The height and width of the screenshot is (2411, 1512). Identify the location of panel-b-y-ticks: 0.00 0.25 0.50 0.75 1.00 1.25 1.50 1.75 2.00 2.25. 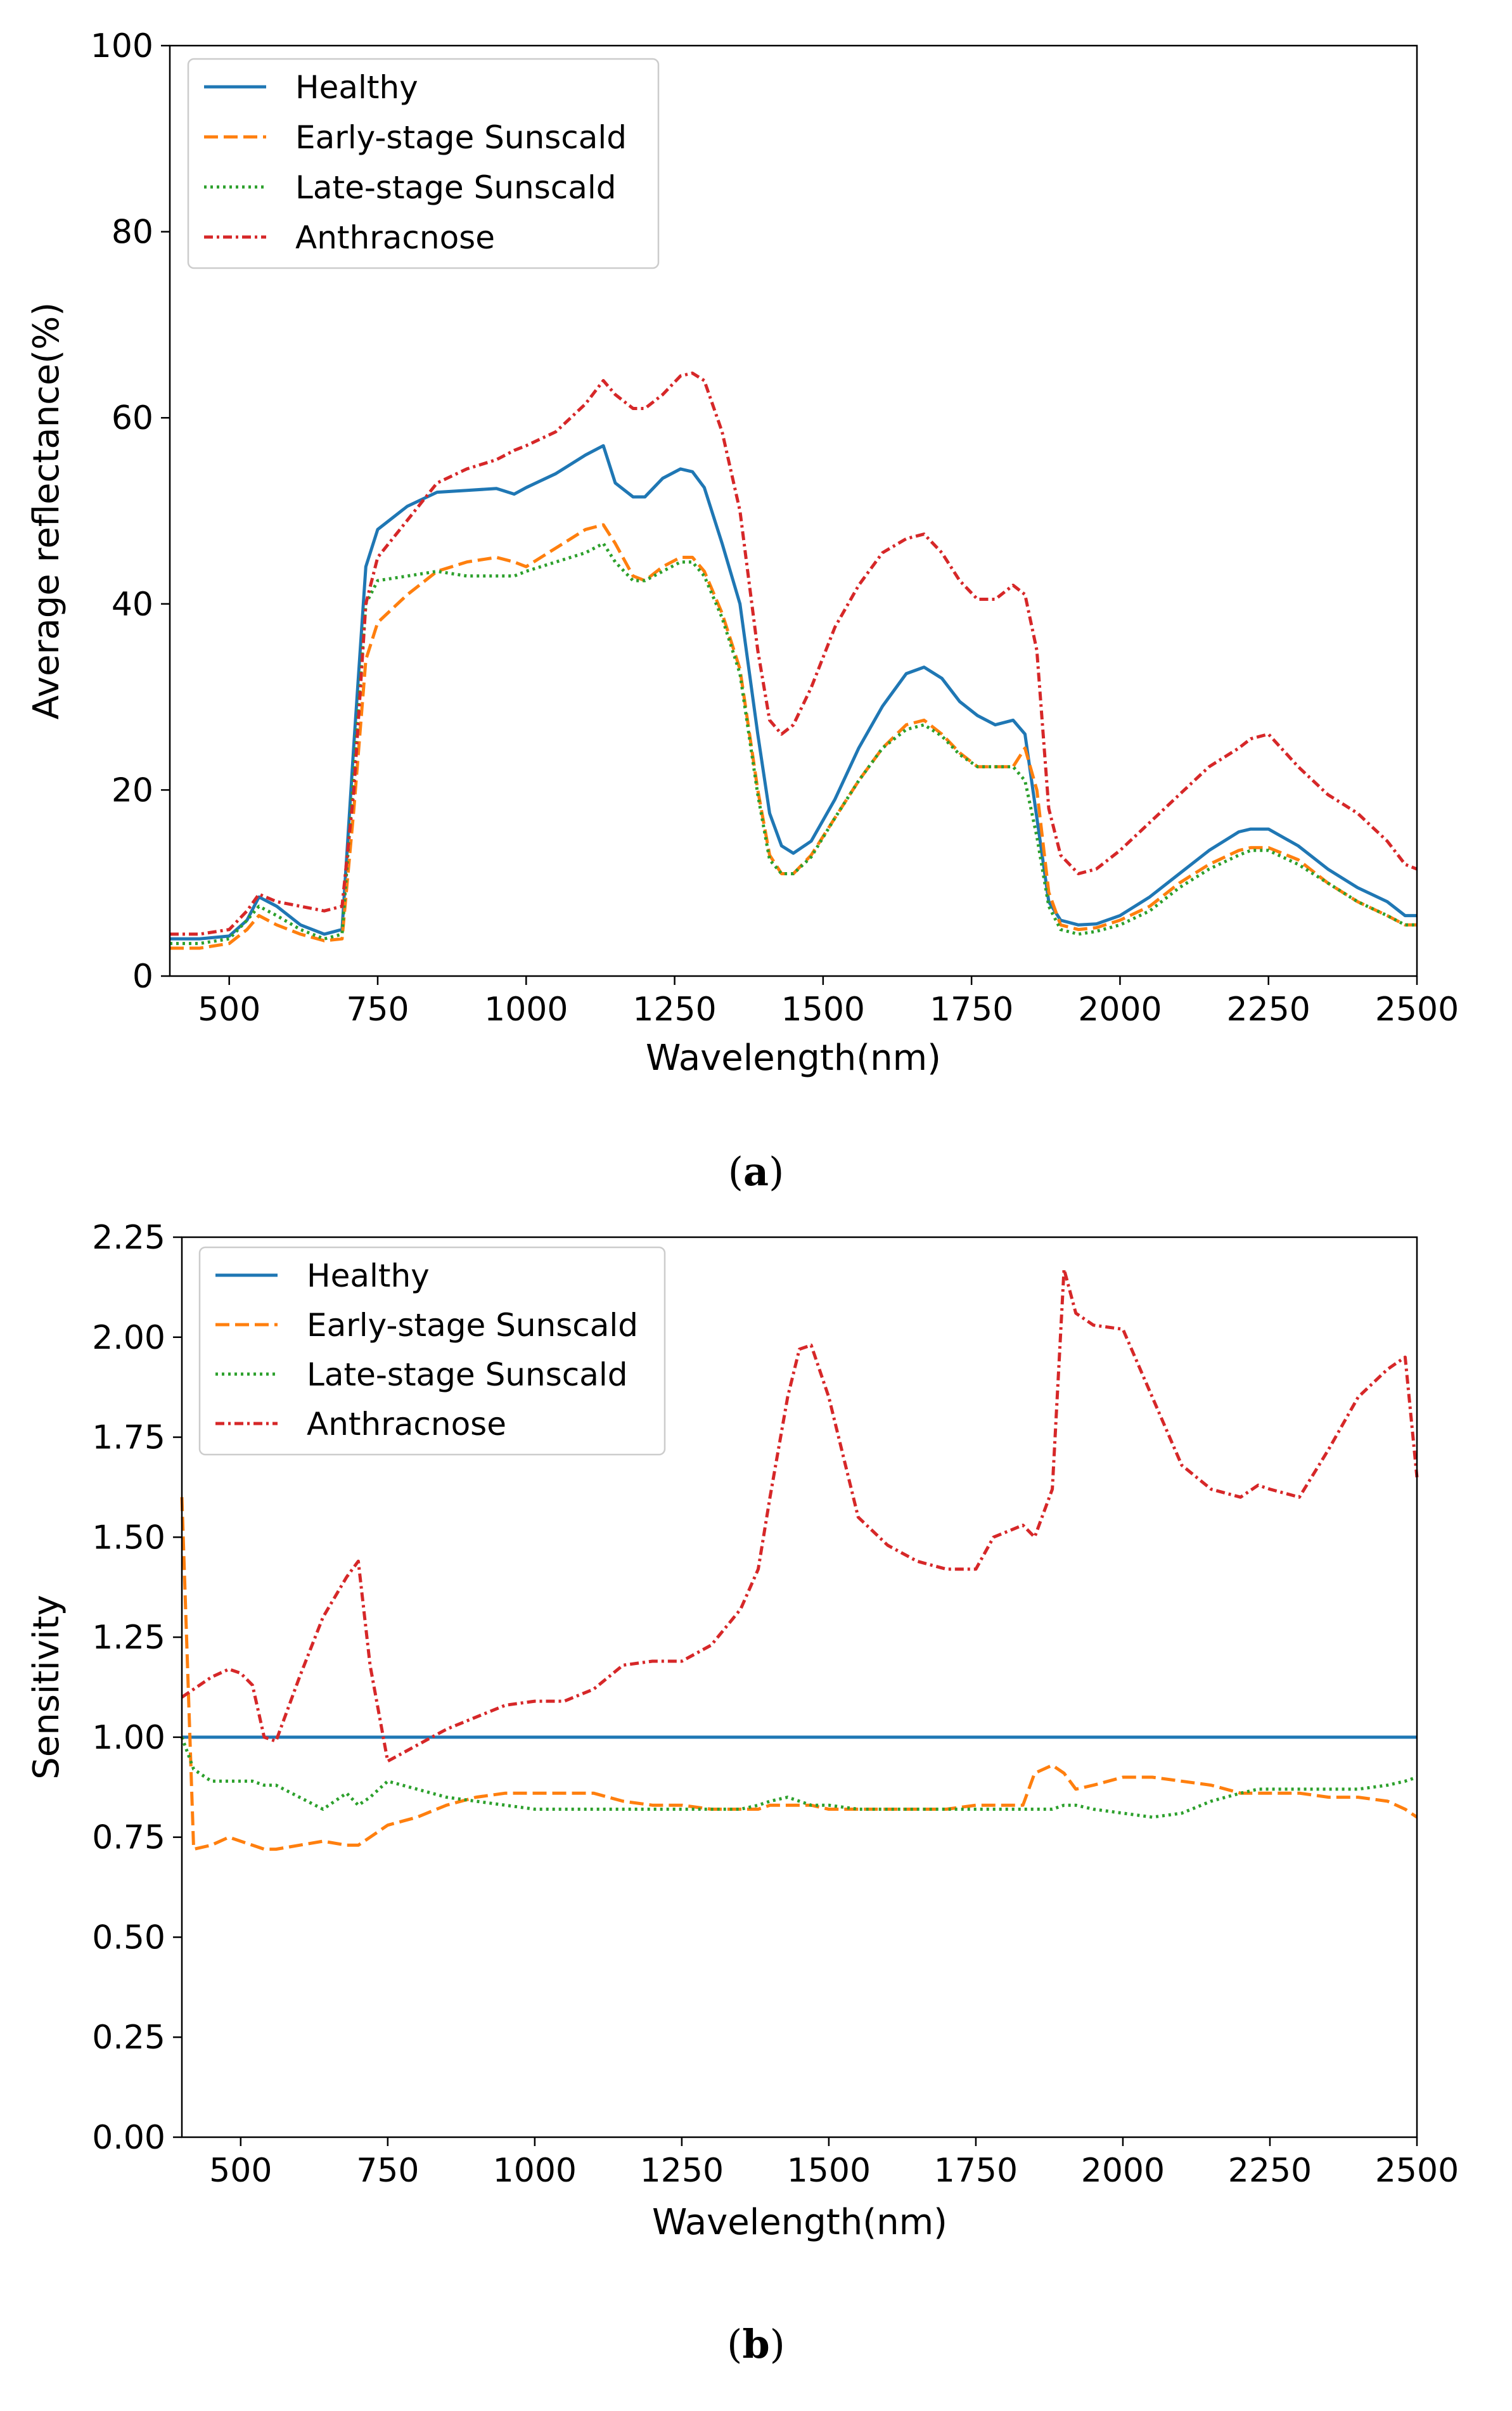
(137, 1688).